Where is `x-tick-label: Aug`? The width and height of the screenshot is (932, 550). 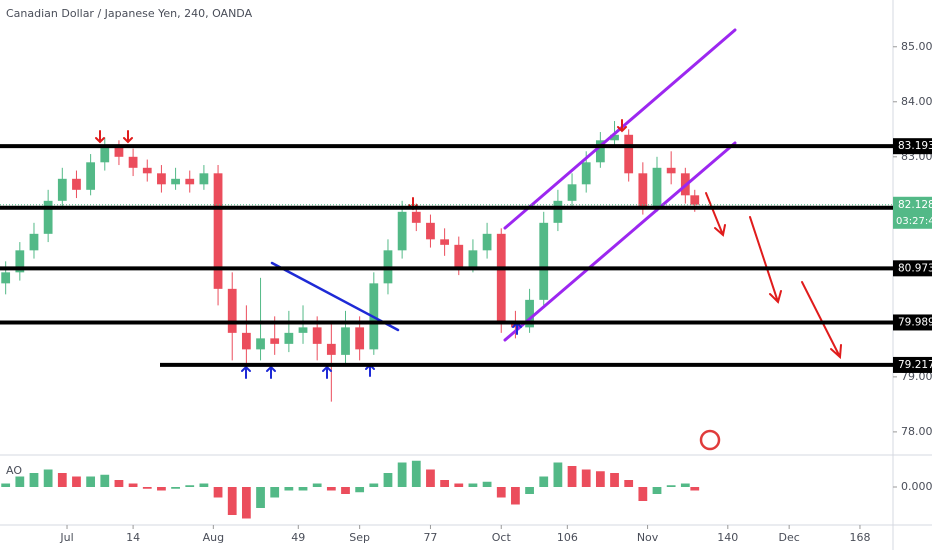
x-tick-label: Aug is located at coordinates (213, 537).